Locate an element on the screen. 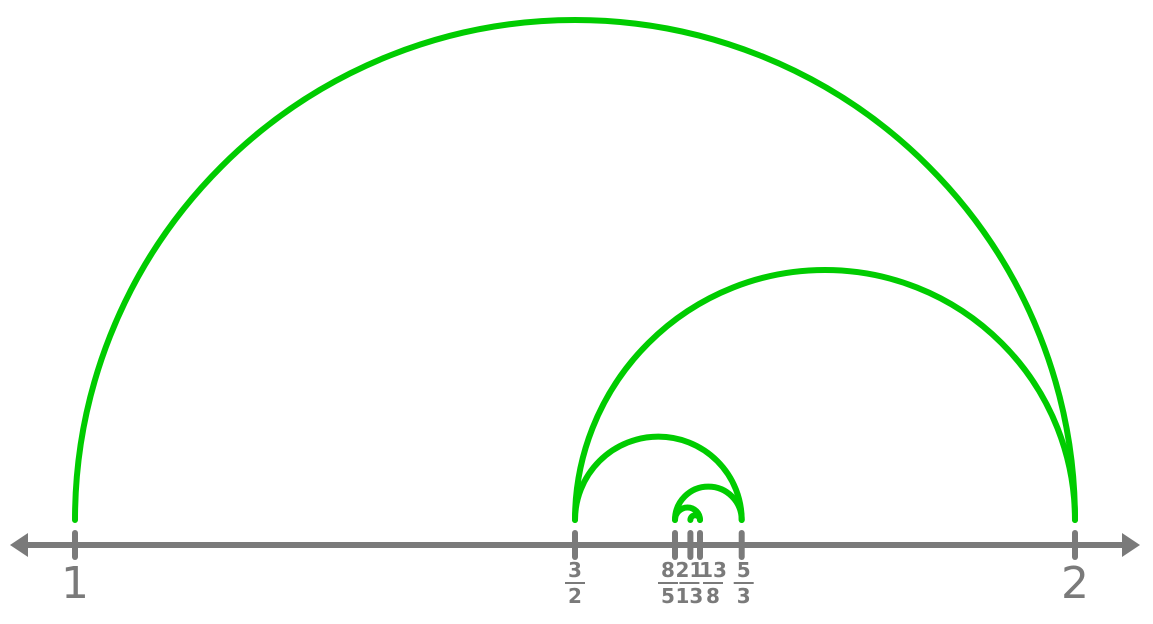  left-arrow-icon is located at coordinates (19, 545).